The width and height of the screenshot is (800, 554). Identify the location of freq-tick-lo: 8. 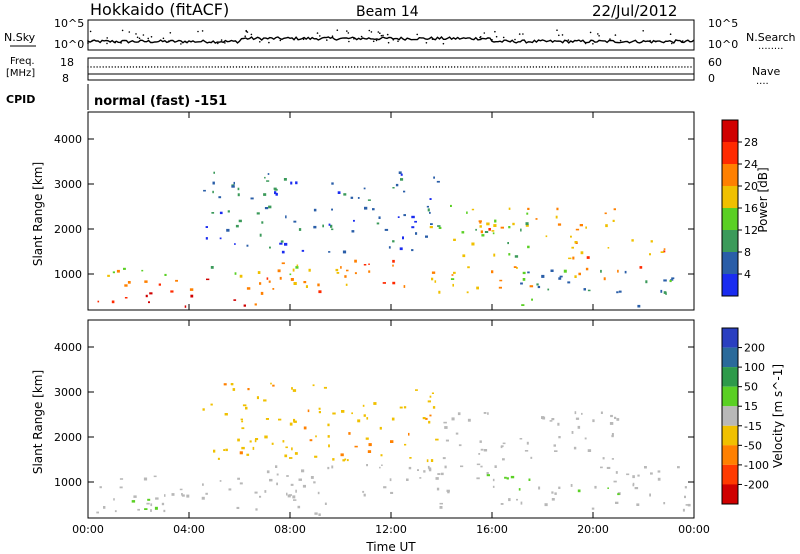
(65, 78).